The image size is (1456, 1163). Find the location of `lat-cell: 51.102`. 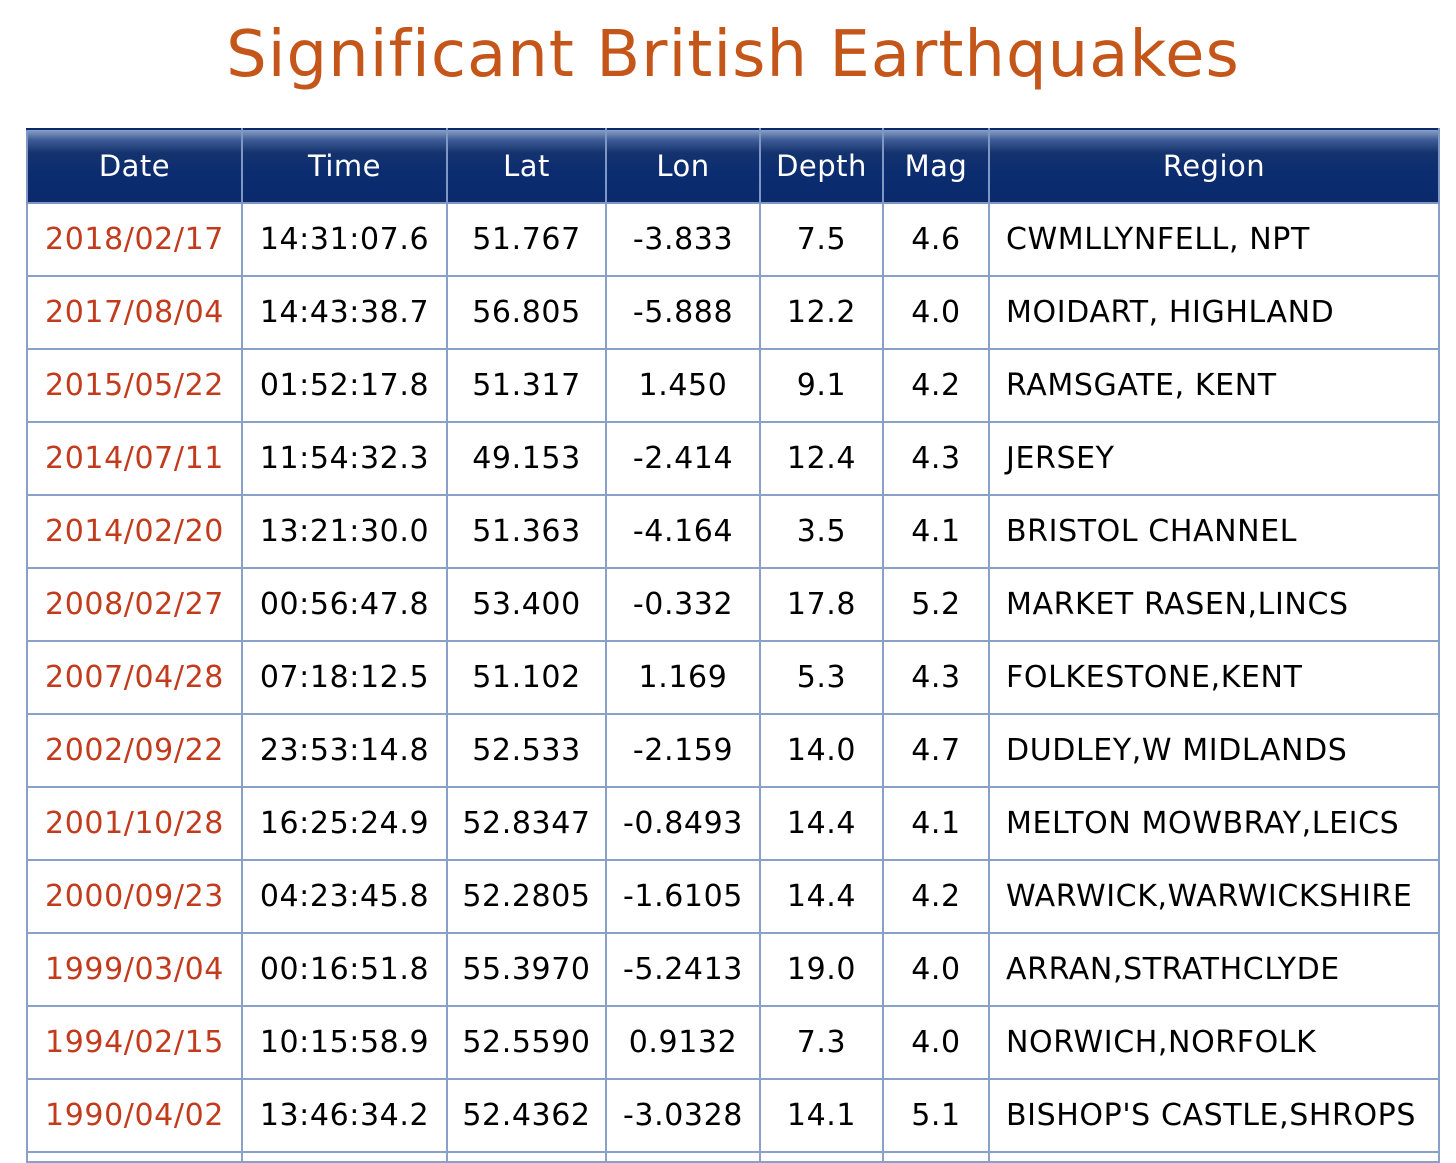

lat-cell: 51.102 is located at coordinates (526, 677).